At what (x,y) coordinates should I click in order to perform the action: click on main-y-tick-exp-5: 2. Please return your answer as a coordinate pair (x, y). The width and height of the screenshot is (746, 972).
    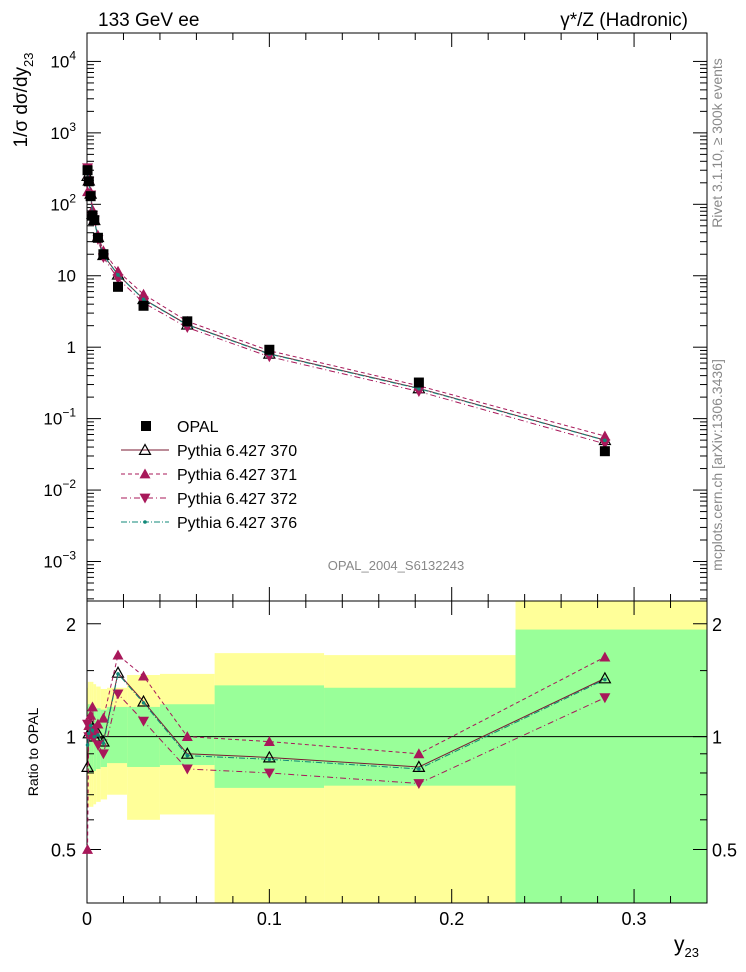
    Looking at the image, I should click on (72, 198).